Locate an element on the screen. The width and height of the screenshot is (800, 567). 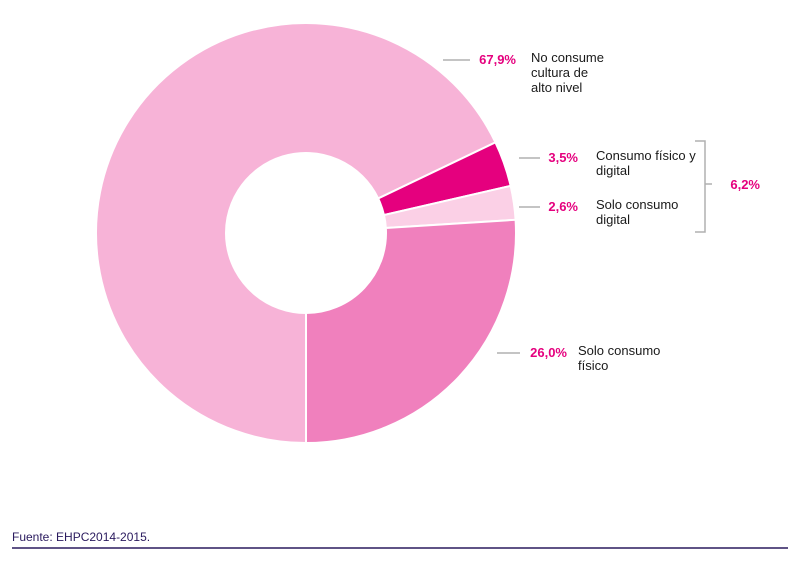
value-label: 2,6% is located at coordinates (563, 206).